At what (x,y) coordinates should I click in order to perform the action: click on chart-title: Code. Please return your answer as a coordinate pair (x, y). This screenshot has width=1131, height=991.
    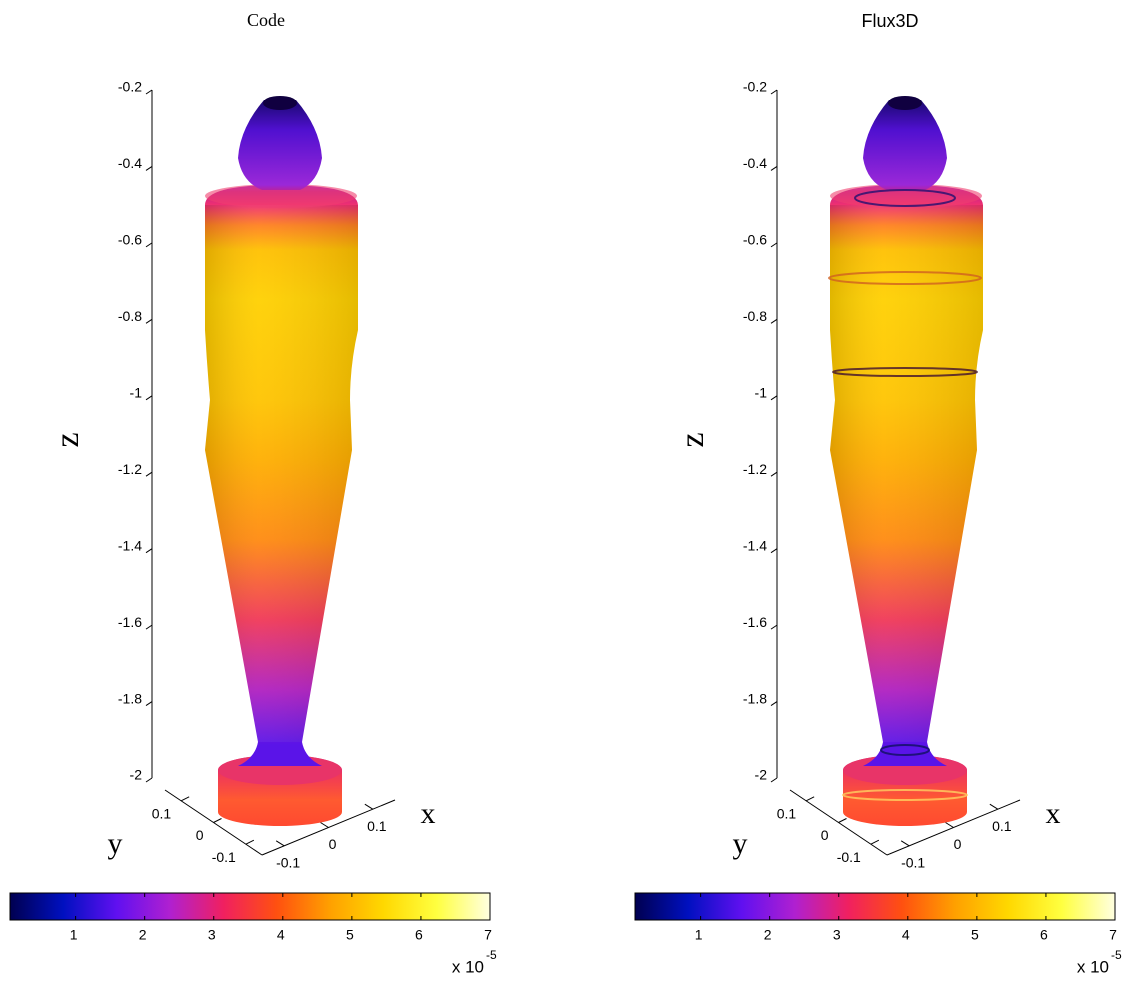
    Looking at the image, I should click on (266, 20).